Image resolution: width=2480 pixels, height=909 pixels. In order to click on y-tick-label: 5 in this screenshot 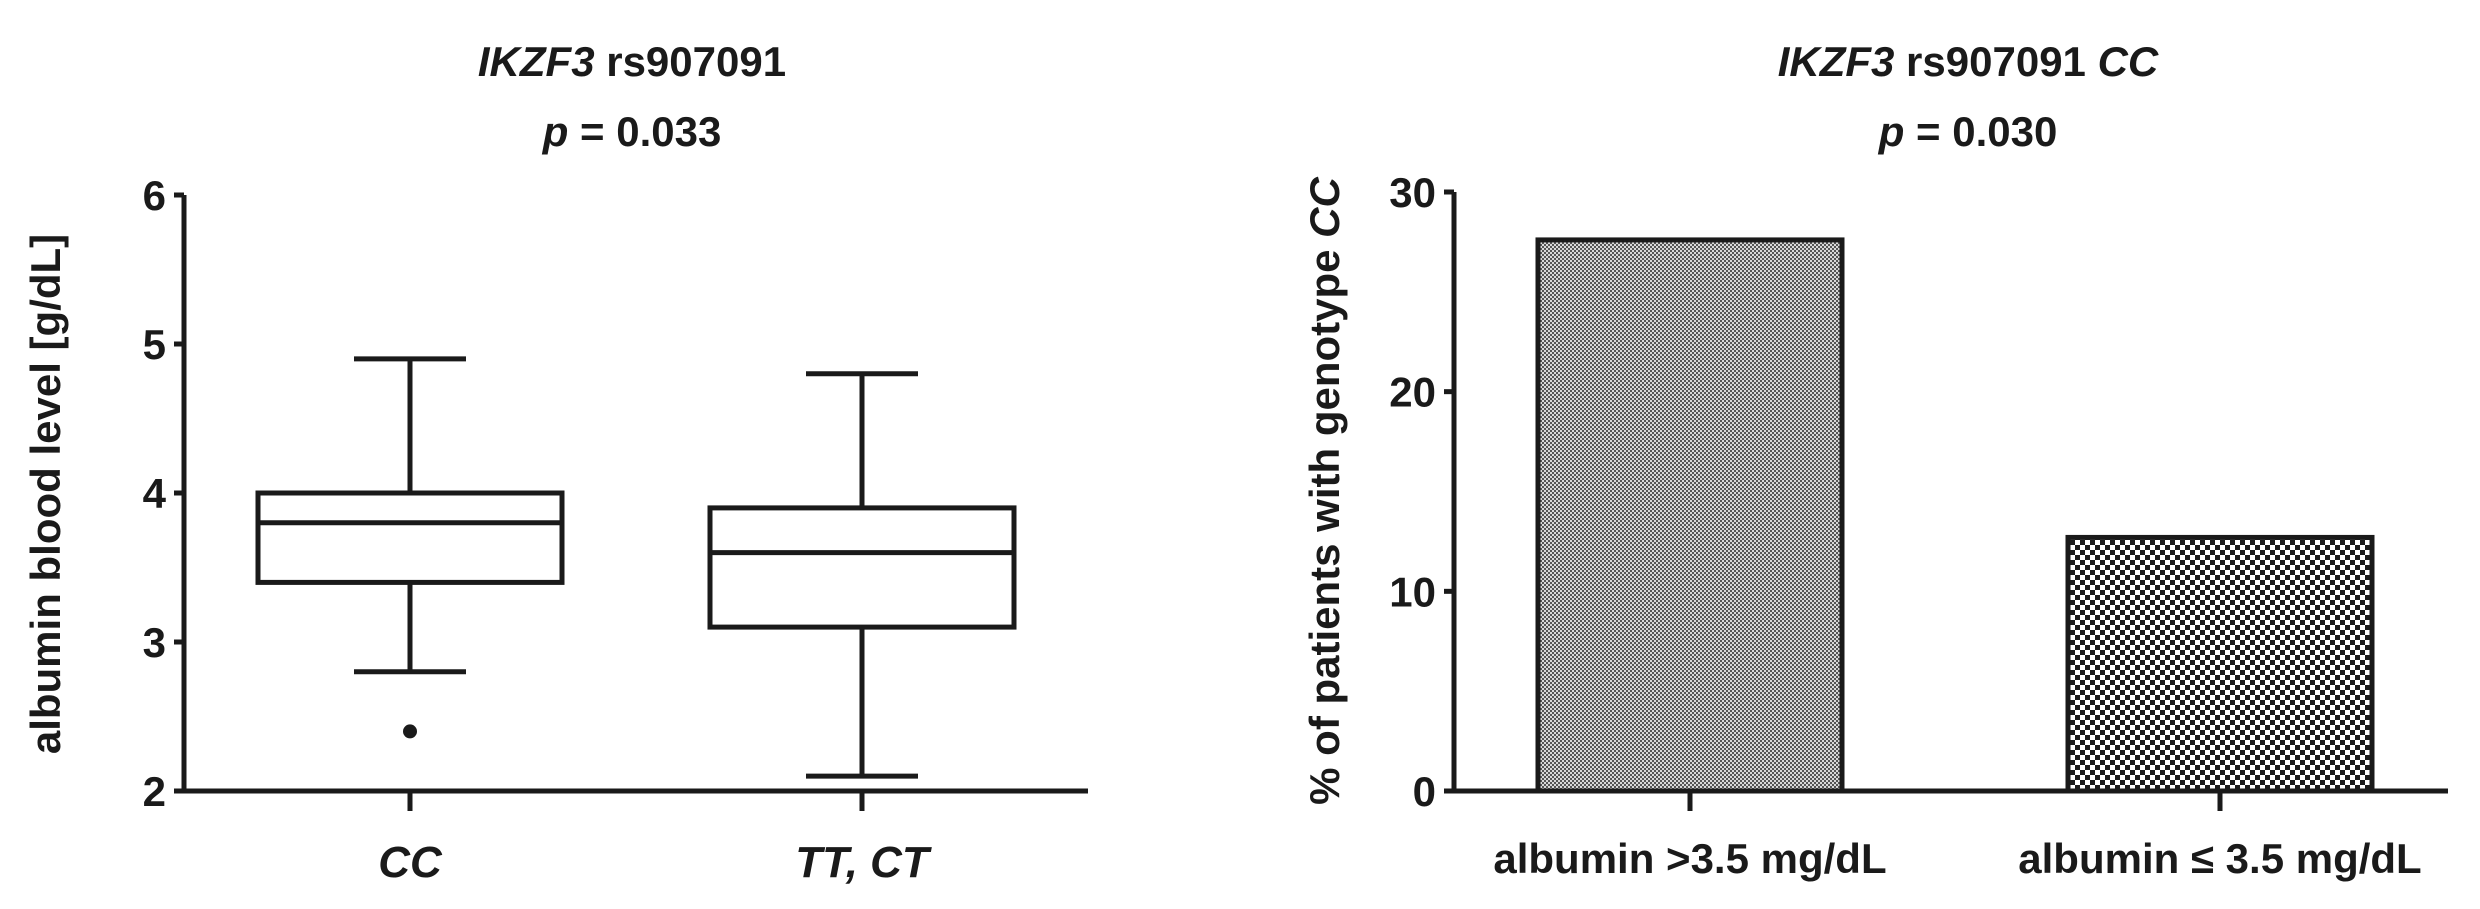, I will do `click(154, 344)`.